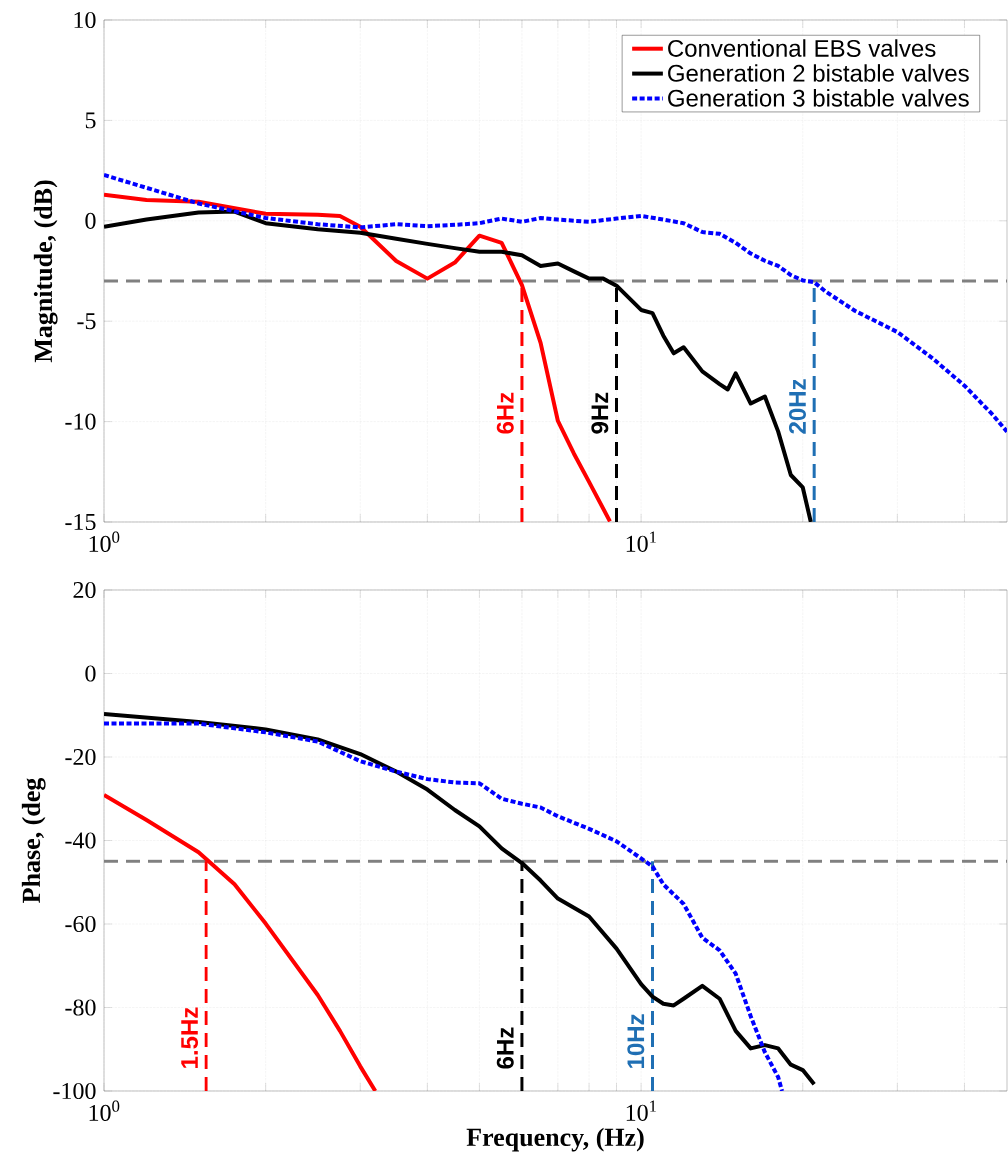  I want to click on y-tick-label: -15, so click(80, 522).